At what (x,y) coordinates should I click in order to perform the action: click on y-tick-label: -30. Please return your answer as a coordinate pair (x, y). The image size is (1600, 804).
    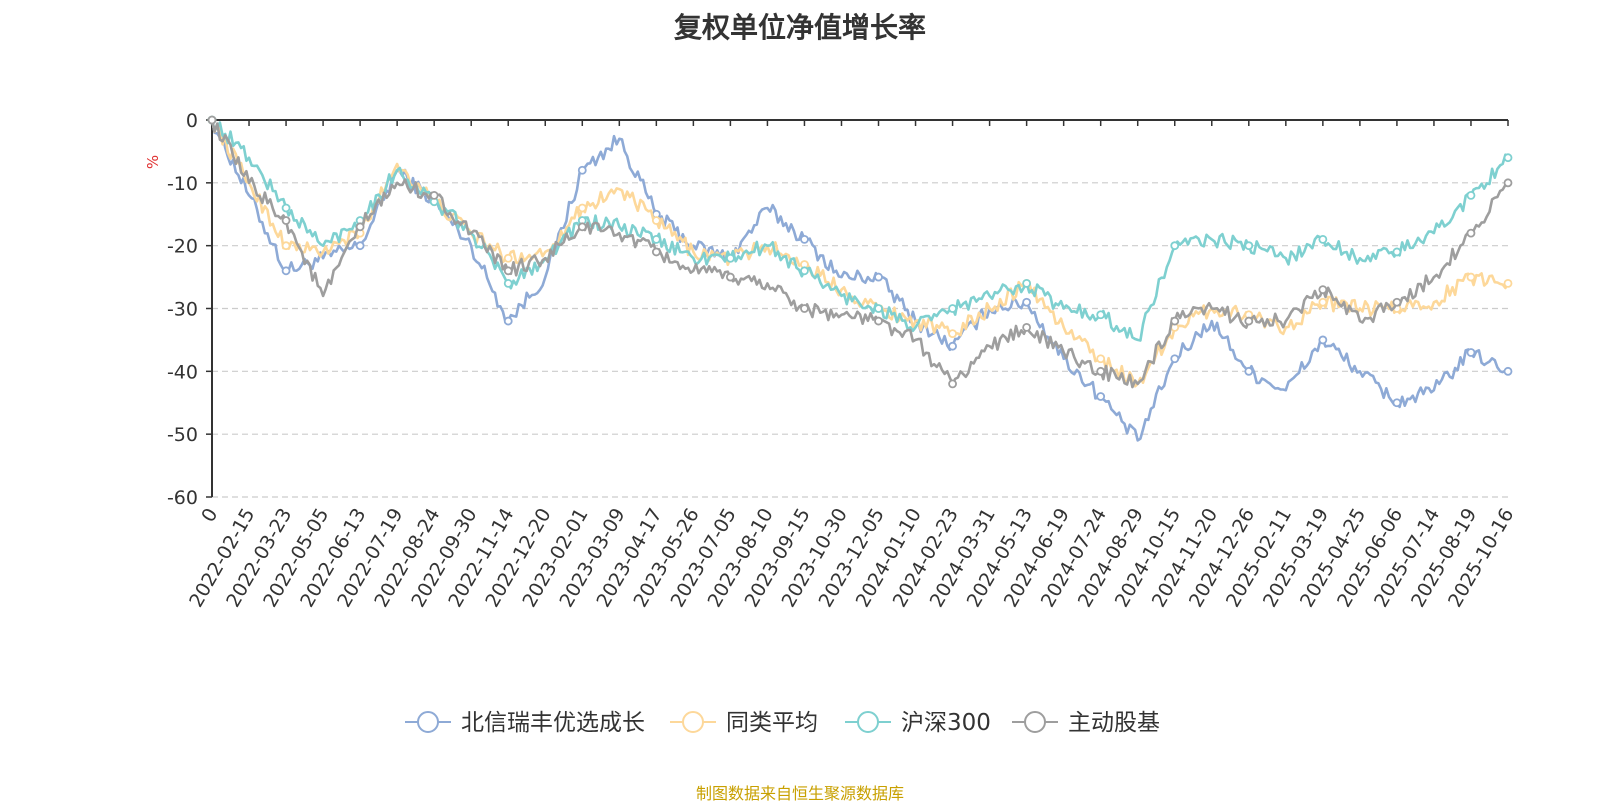
    Looking at the image, I should click on (182, 310).